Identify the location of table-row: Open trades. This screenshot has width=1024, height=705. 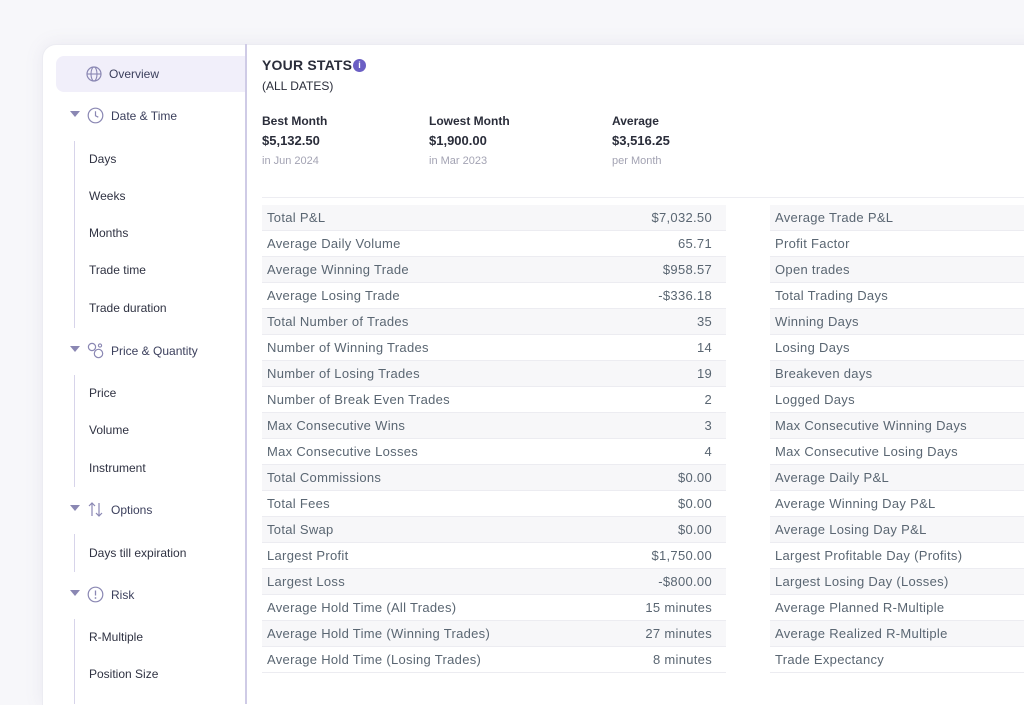
(897, 270).